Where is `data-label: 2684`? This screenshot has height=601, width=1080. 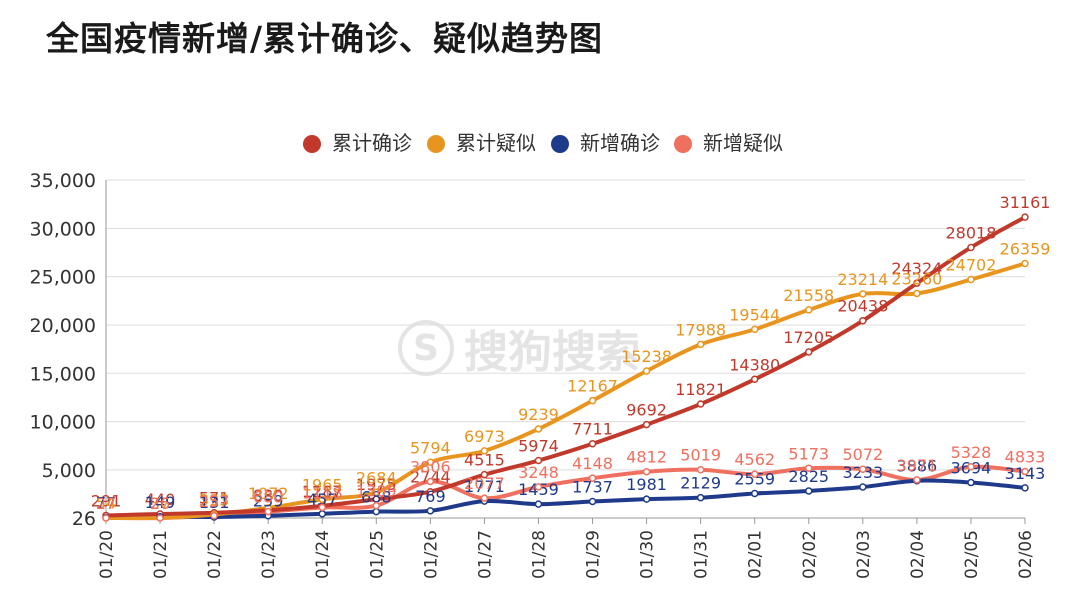
data-label: 2684 is located at coordinates (376, 477).